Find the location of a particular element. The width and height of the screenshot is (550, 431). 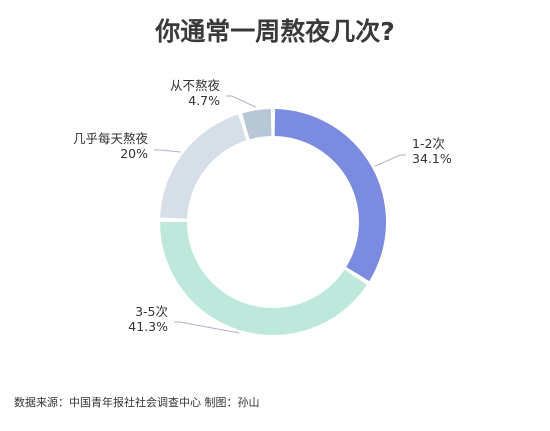

slice-name-3: 几乎每天熬夜 is located at coordinates (111, 138).